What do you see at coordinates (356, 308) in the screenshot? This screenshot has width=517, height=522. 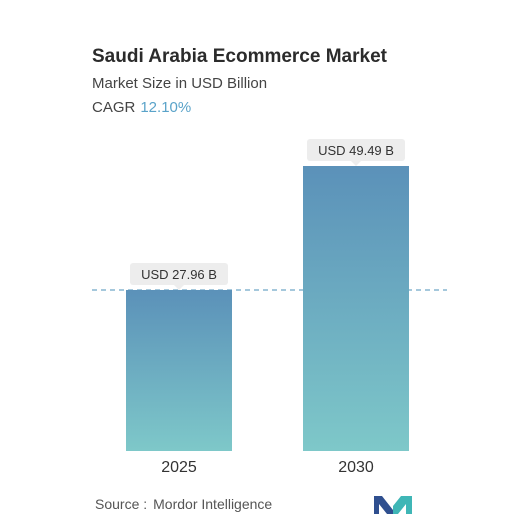 I see `bar-2030` at bounding box center [356, 308].